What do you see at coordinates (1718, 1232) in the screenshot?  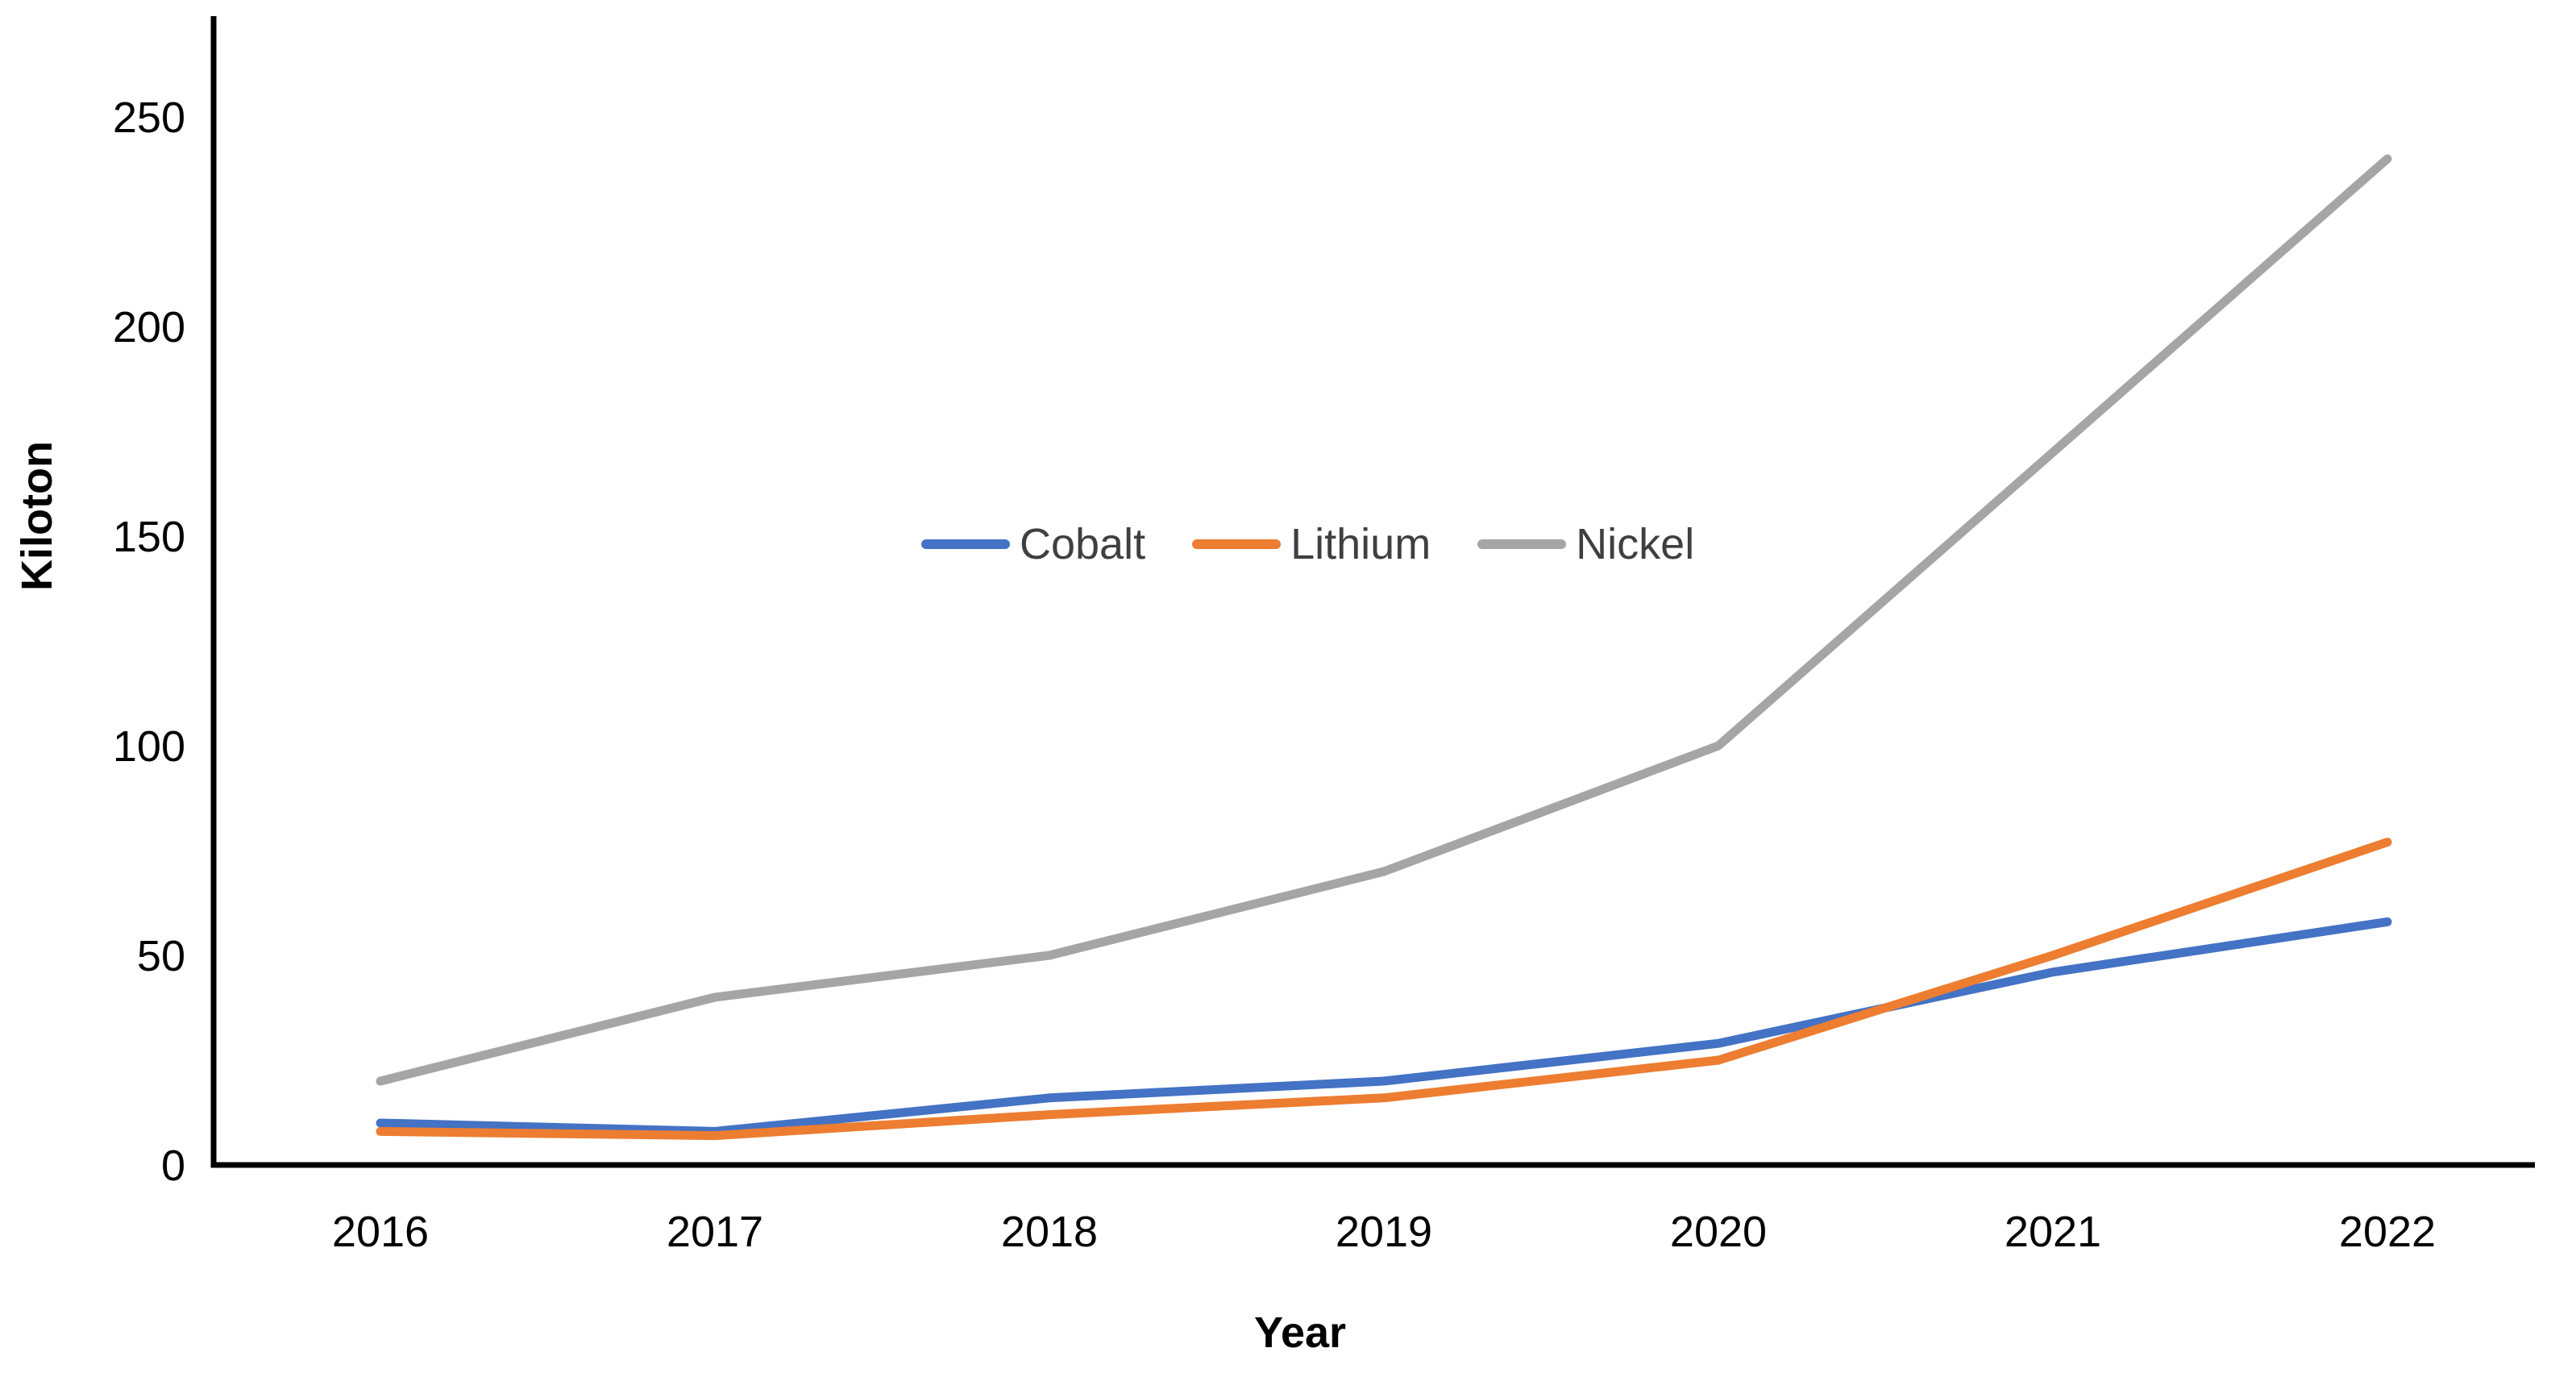 I see `x-tick-label: 2020` at bounding box center [1718, 1232].